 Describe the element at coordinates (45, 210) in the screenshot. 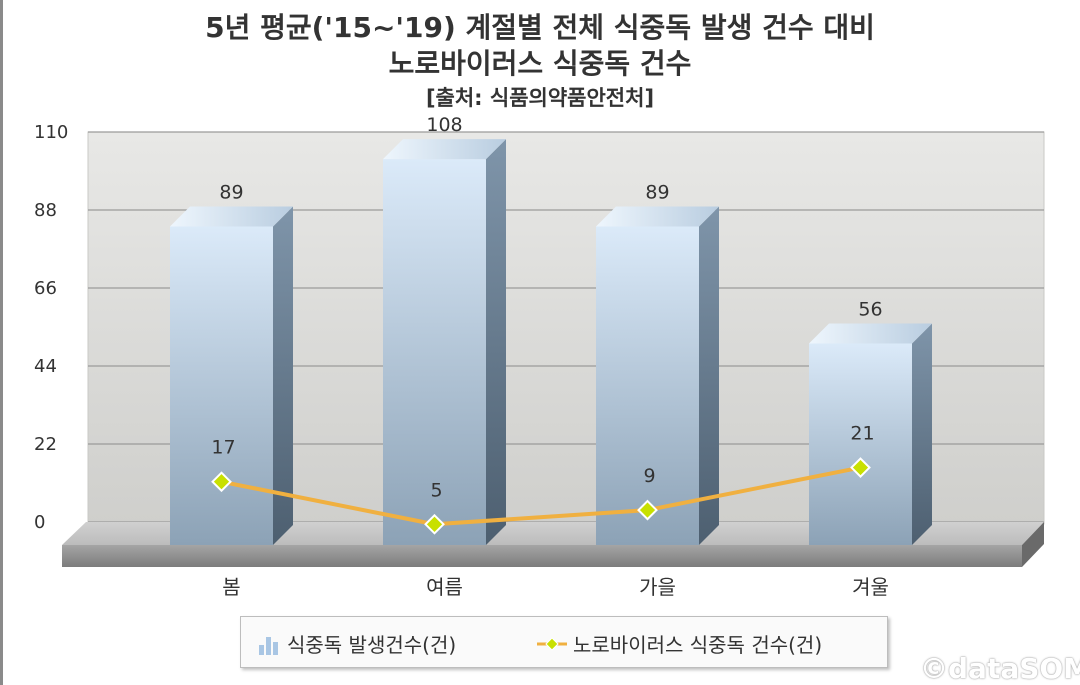

I see `y-tick-label: 88` at that location.